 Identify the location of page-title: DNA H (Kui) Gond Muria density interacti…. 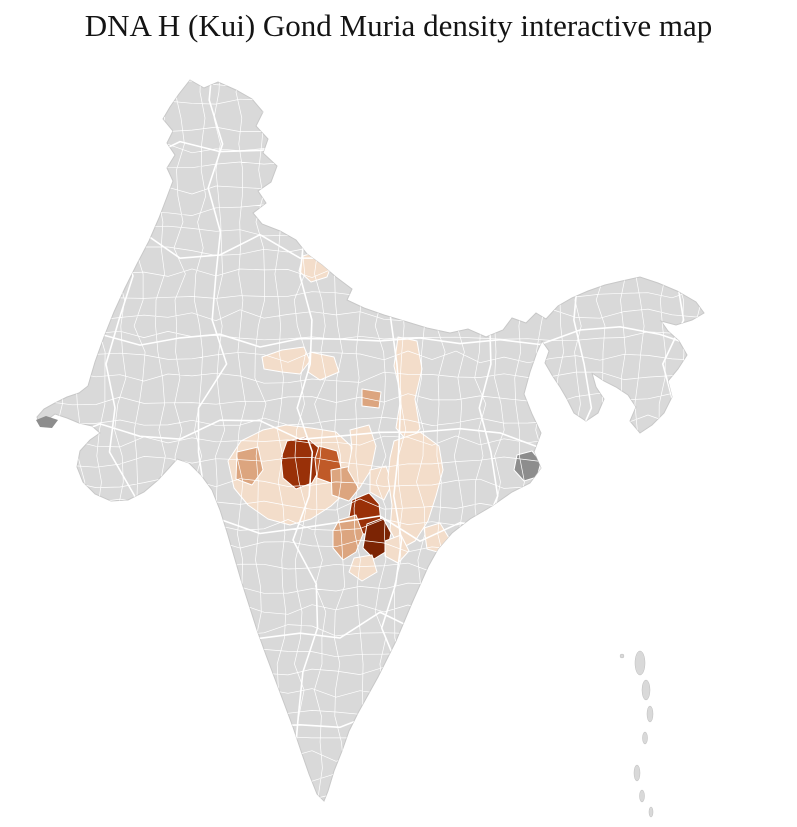
(398, 25).